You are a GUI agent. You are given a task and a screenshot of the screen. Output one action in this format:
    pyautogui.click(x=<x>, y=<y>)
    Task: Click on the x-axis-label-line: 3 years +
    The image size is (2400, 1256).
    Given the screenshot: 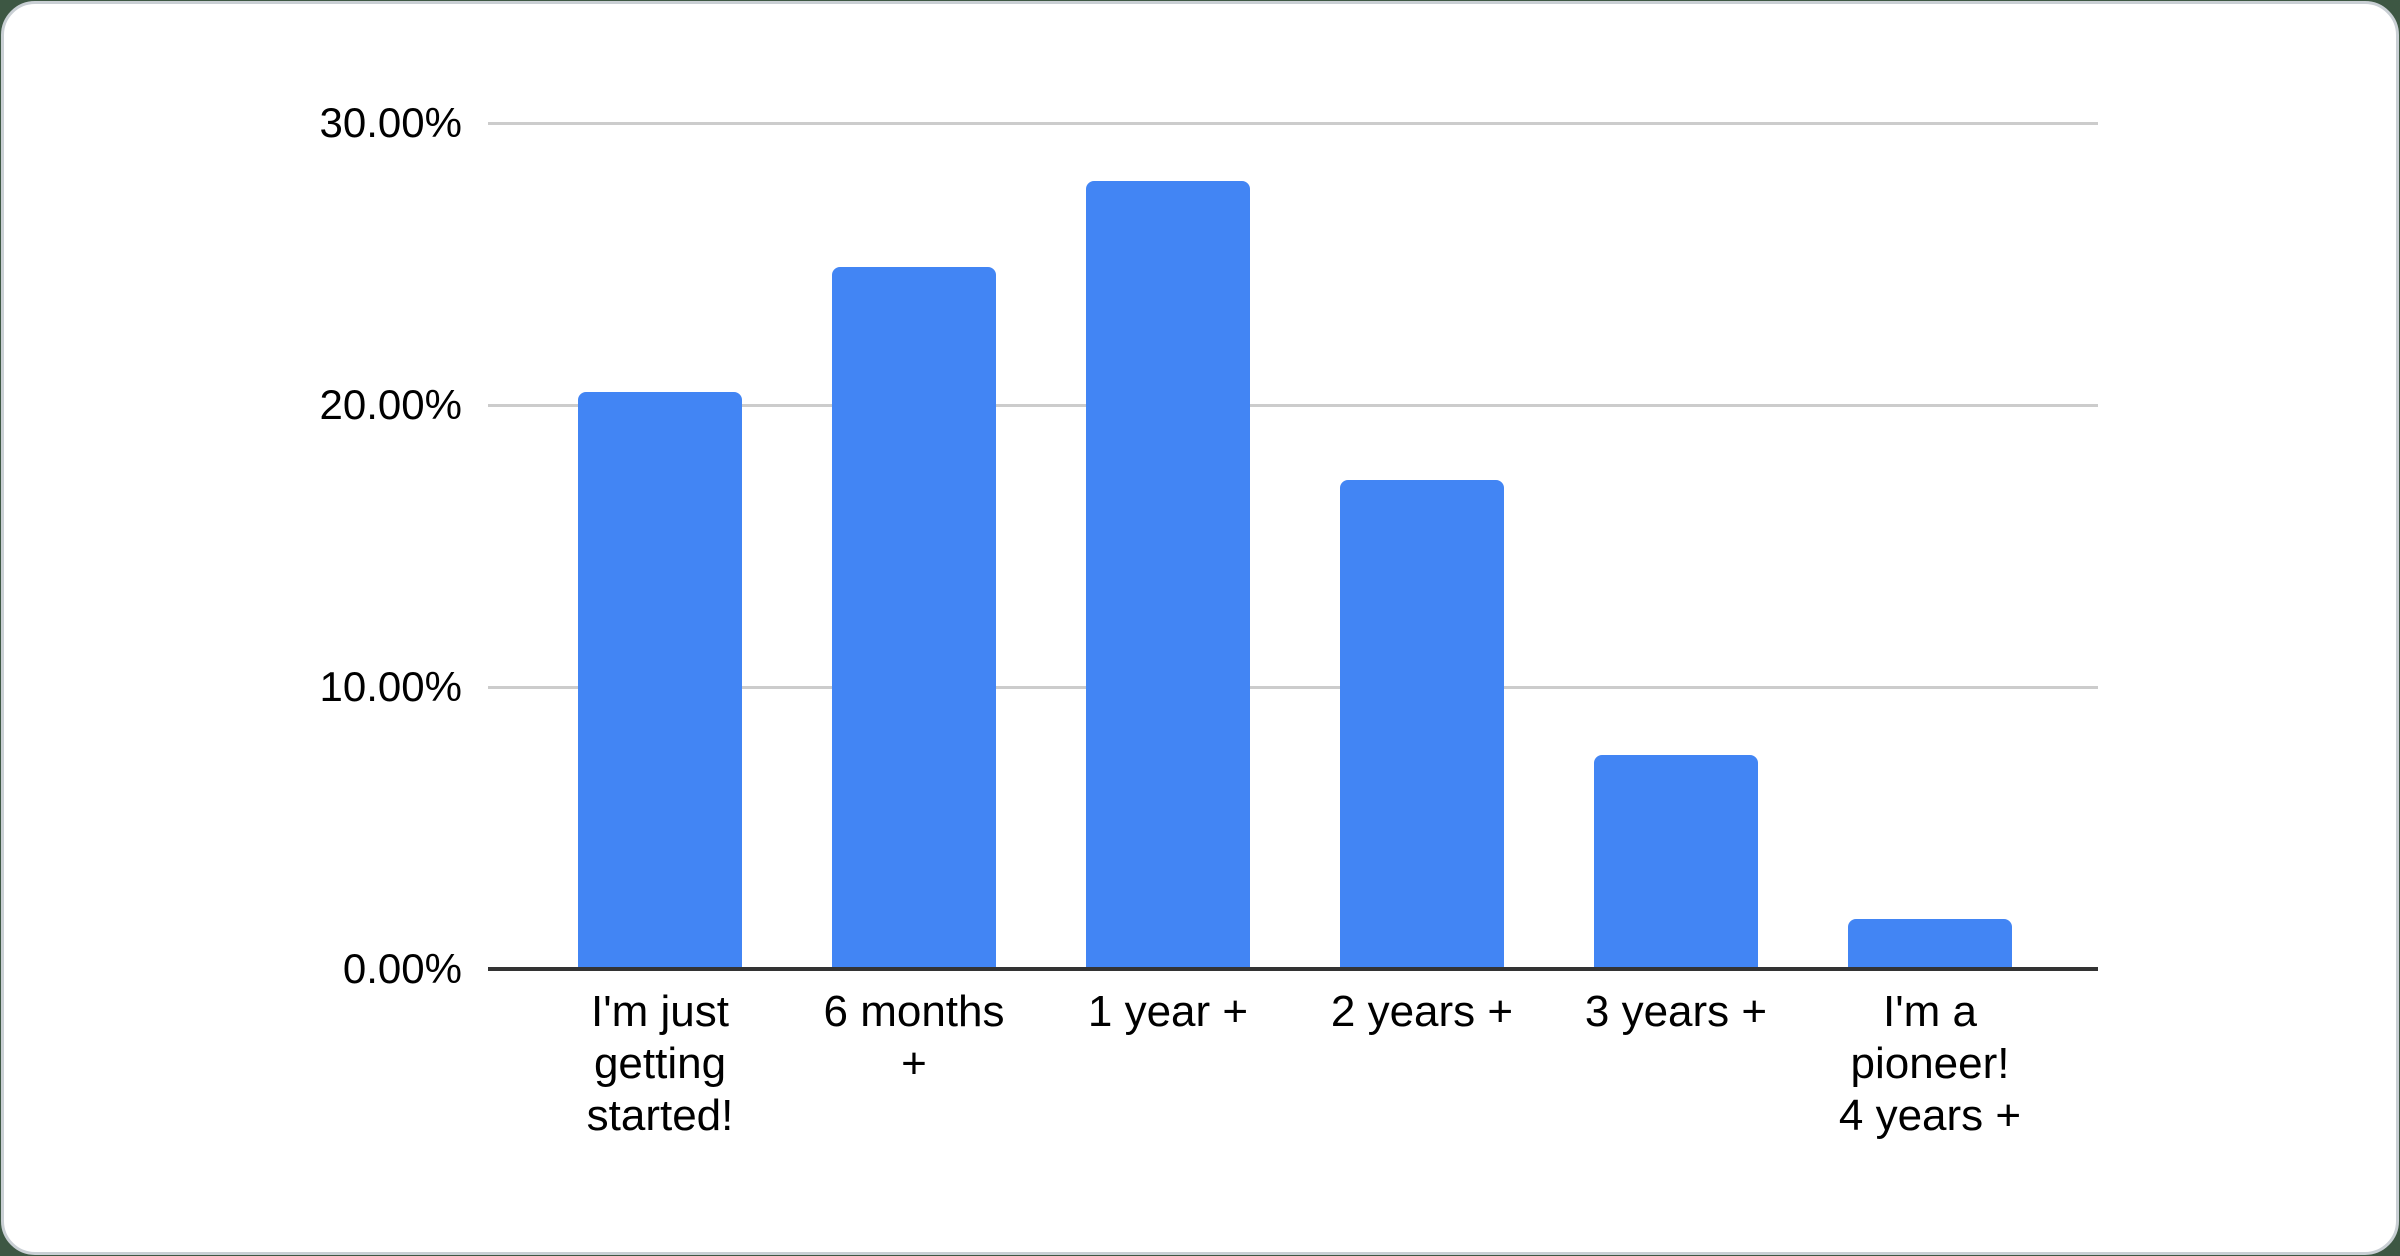 What is the action you would take?
    pyautogui.click(x=1676, y=1011)
    